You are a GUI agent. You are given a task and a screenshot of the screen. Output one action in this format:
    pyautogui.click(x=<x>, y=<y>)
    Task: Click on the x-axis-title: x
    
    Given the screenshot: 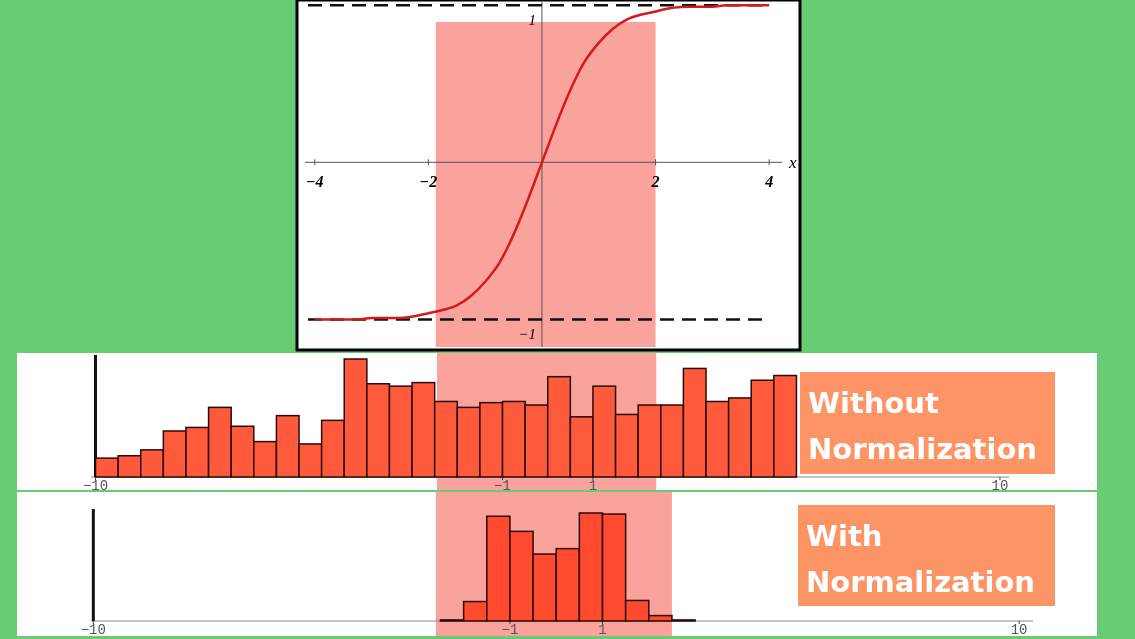 What is the action you would take?
    pyautogui.click(x=792, y=163)
    